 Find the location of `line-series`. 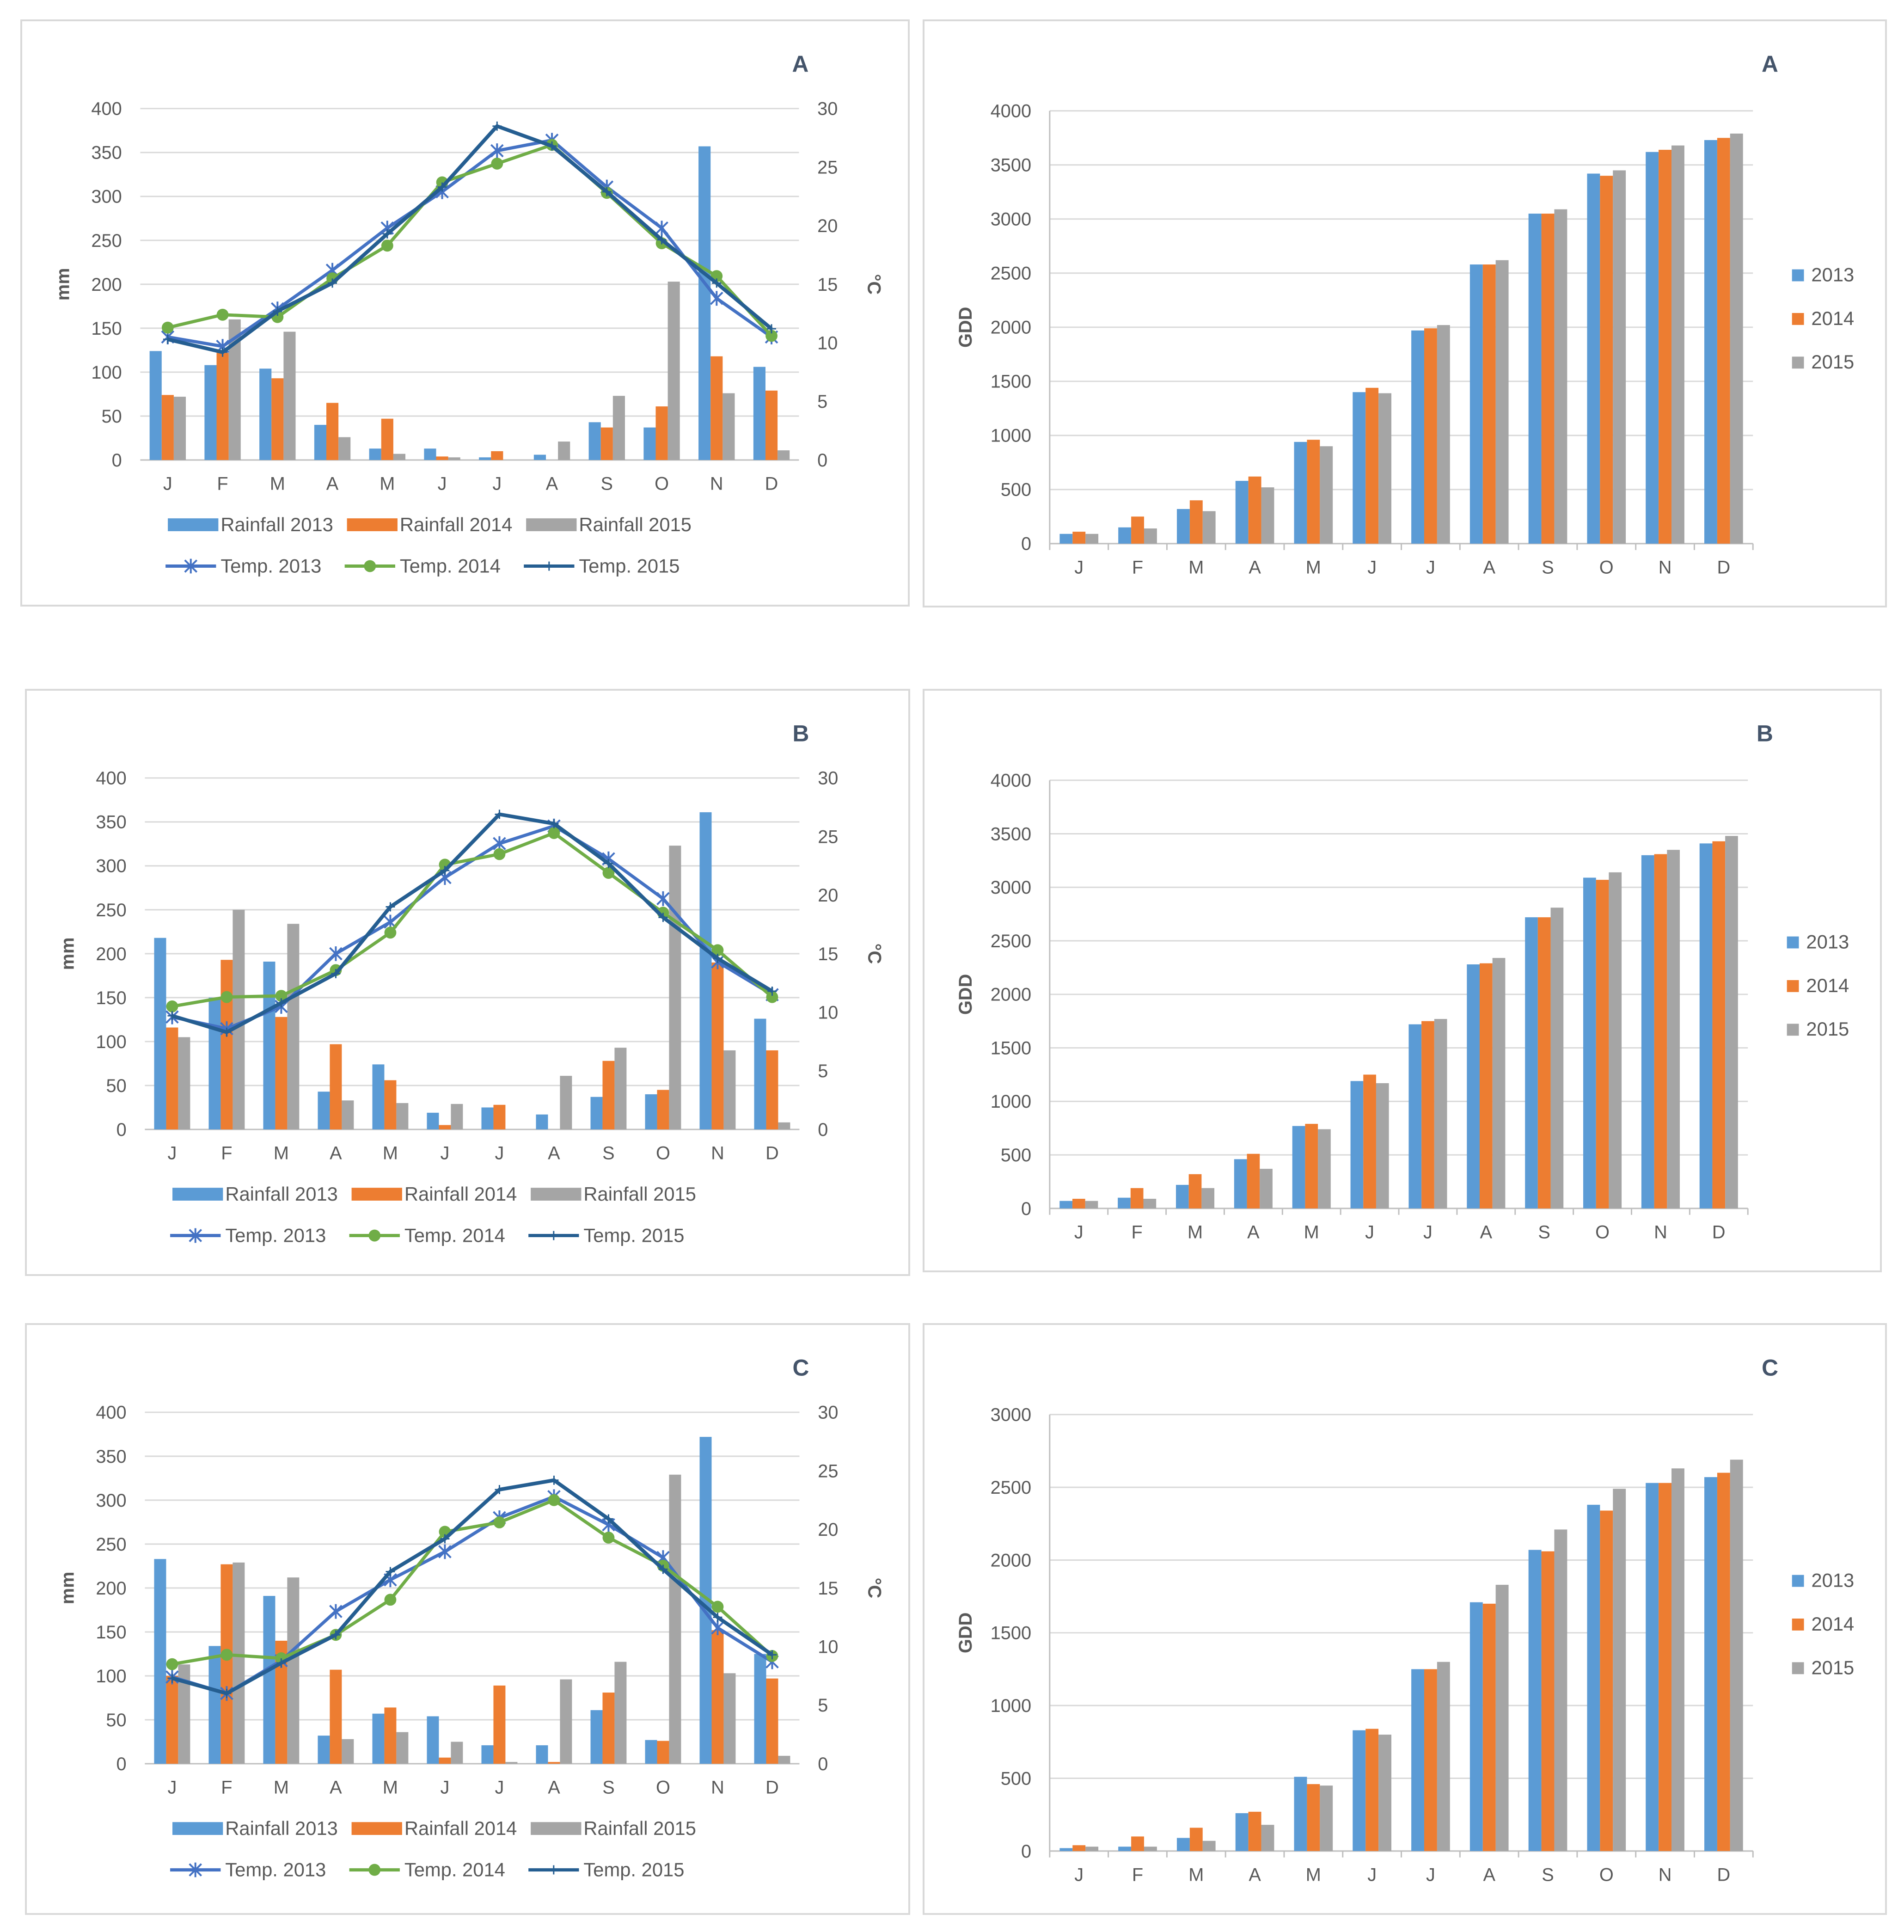

line-series is located at coordinates (469, 239).